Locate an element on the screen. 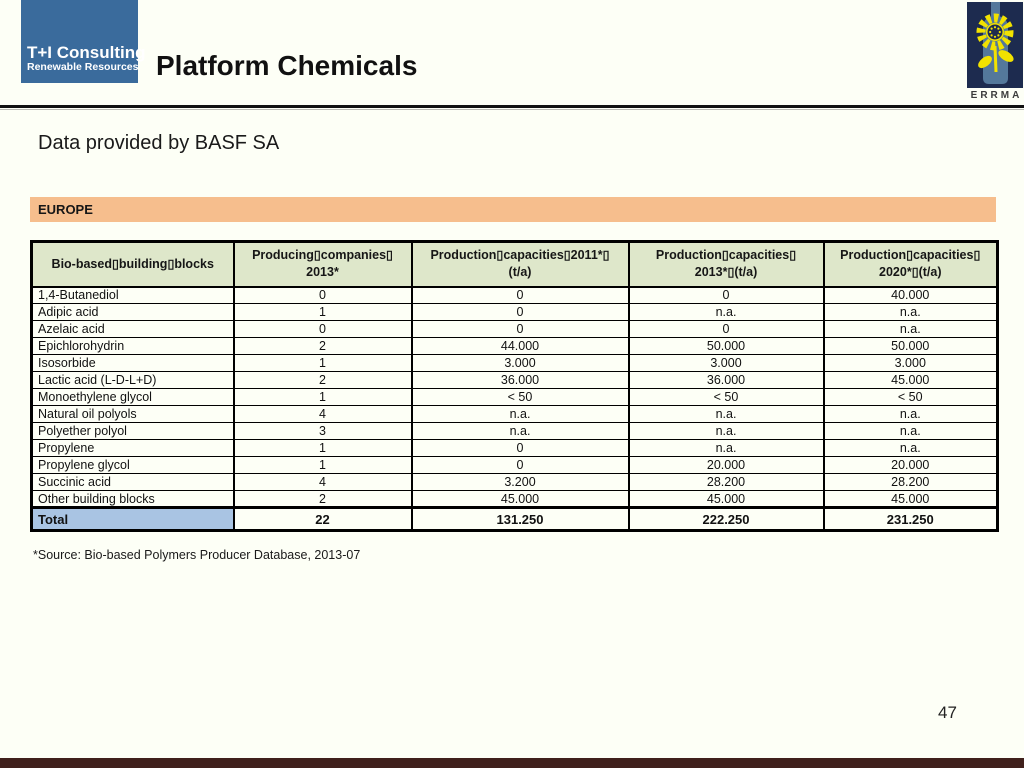 The width and height of the screenshot is (1024, 768). table-row: Azelaic acid 0 0 0 n.a. is located at coordinates (514, 329).